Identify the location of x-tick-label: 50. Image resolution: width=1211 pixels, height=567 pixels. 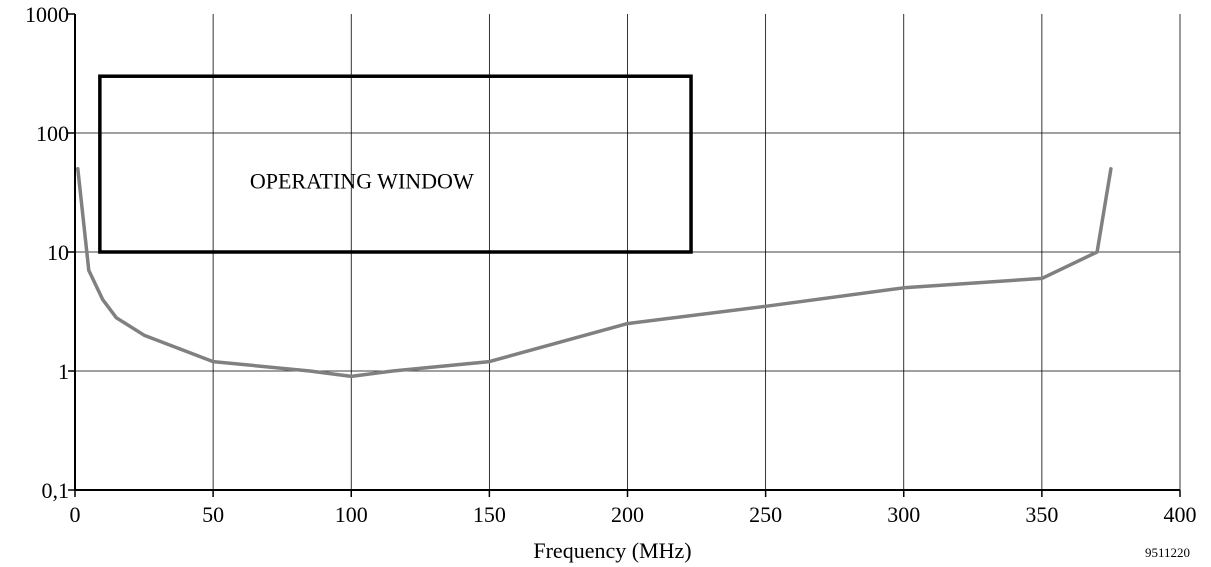
(213, 514).